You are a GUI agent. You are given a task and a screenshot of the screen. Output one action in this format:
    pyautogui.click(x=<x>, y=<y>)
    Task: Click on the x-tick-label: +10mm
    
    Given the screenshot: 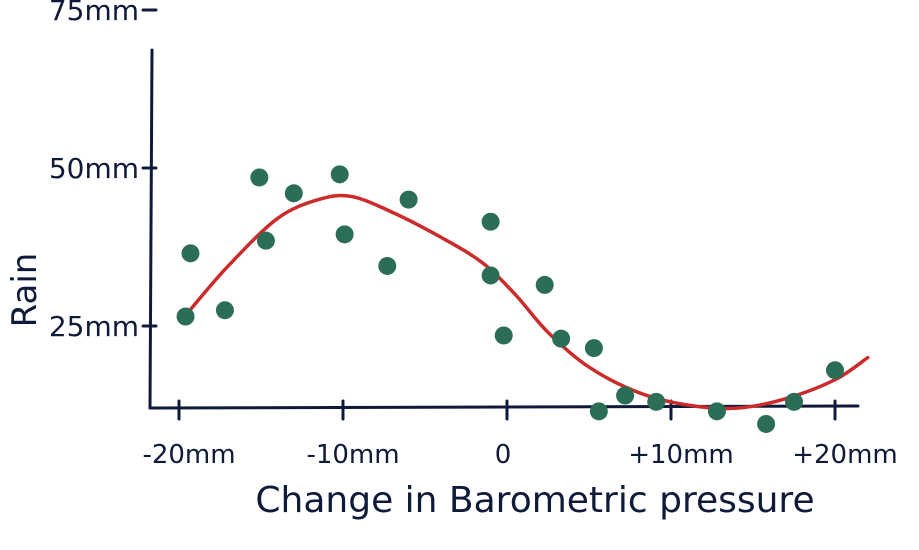 What is the action you would take?
    pyautogui.click(x=681, y=455)
    